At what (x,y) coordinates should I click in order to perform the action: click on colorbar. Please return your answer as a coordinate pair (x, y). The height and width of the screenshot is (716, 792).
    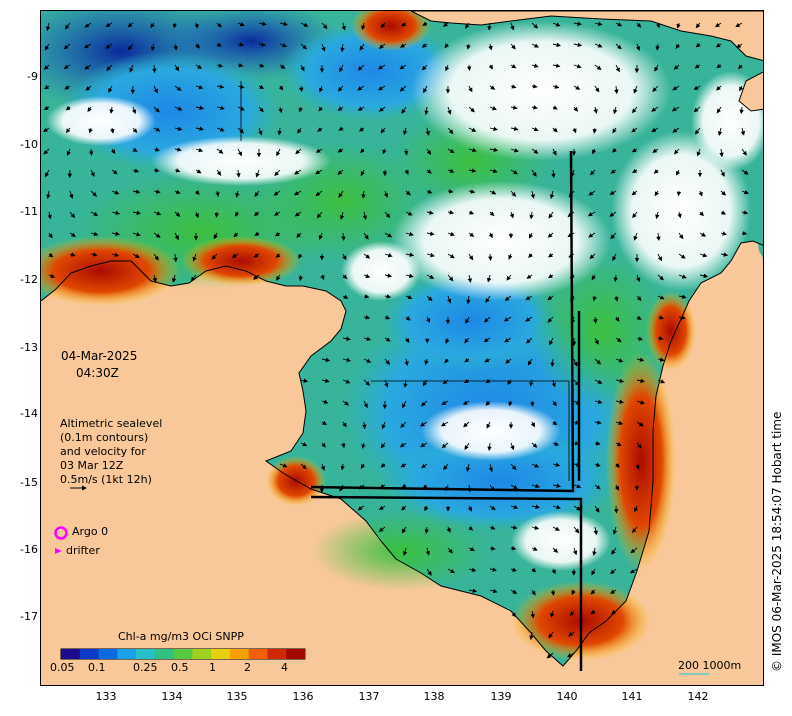
    Looking at the image, I should click on (183, 654).